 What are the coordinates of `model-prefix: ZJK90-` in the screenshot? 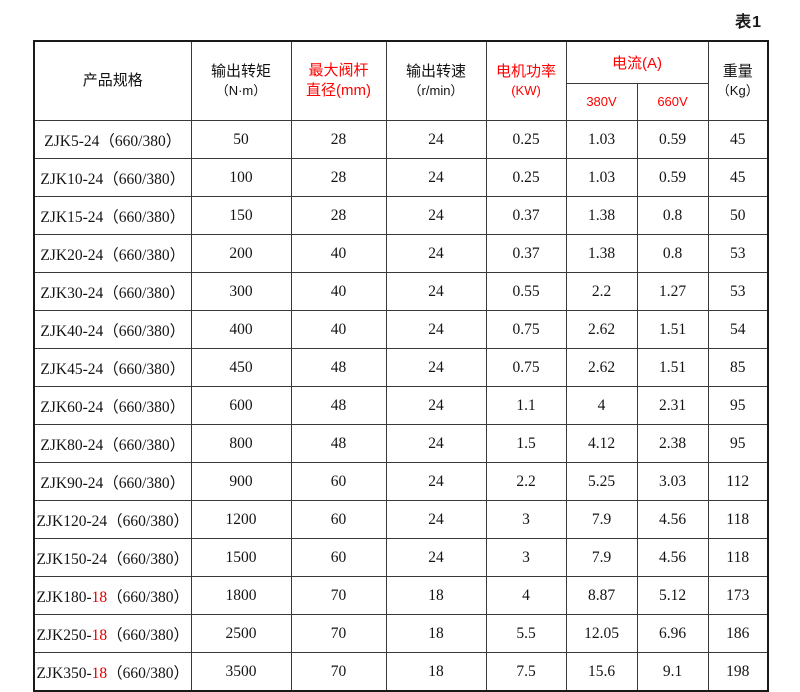 It's located at (64, 483).